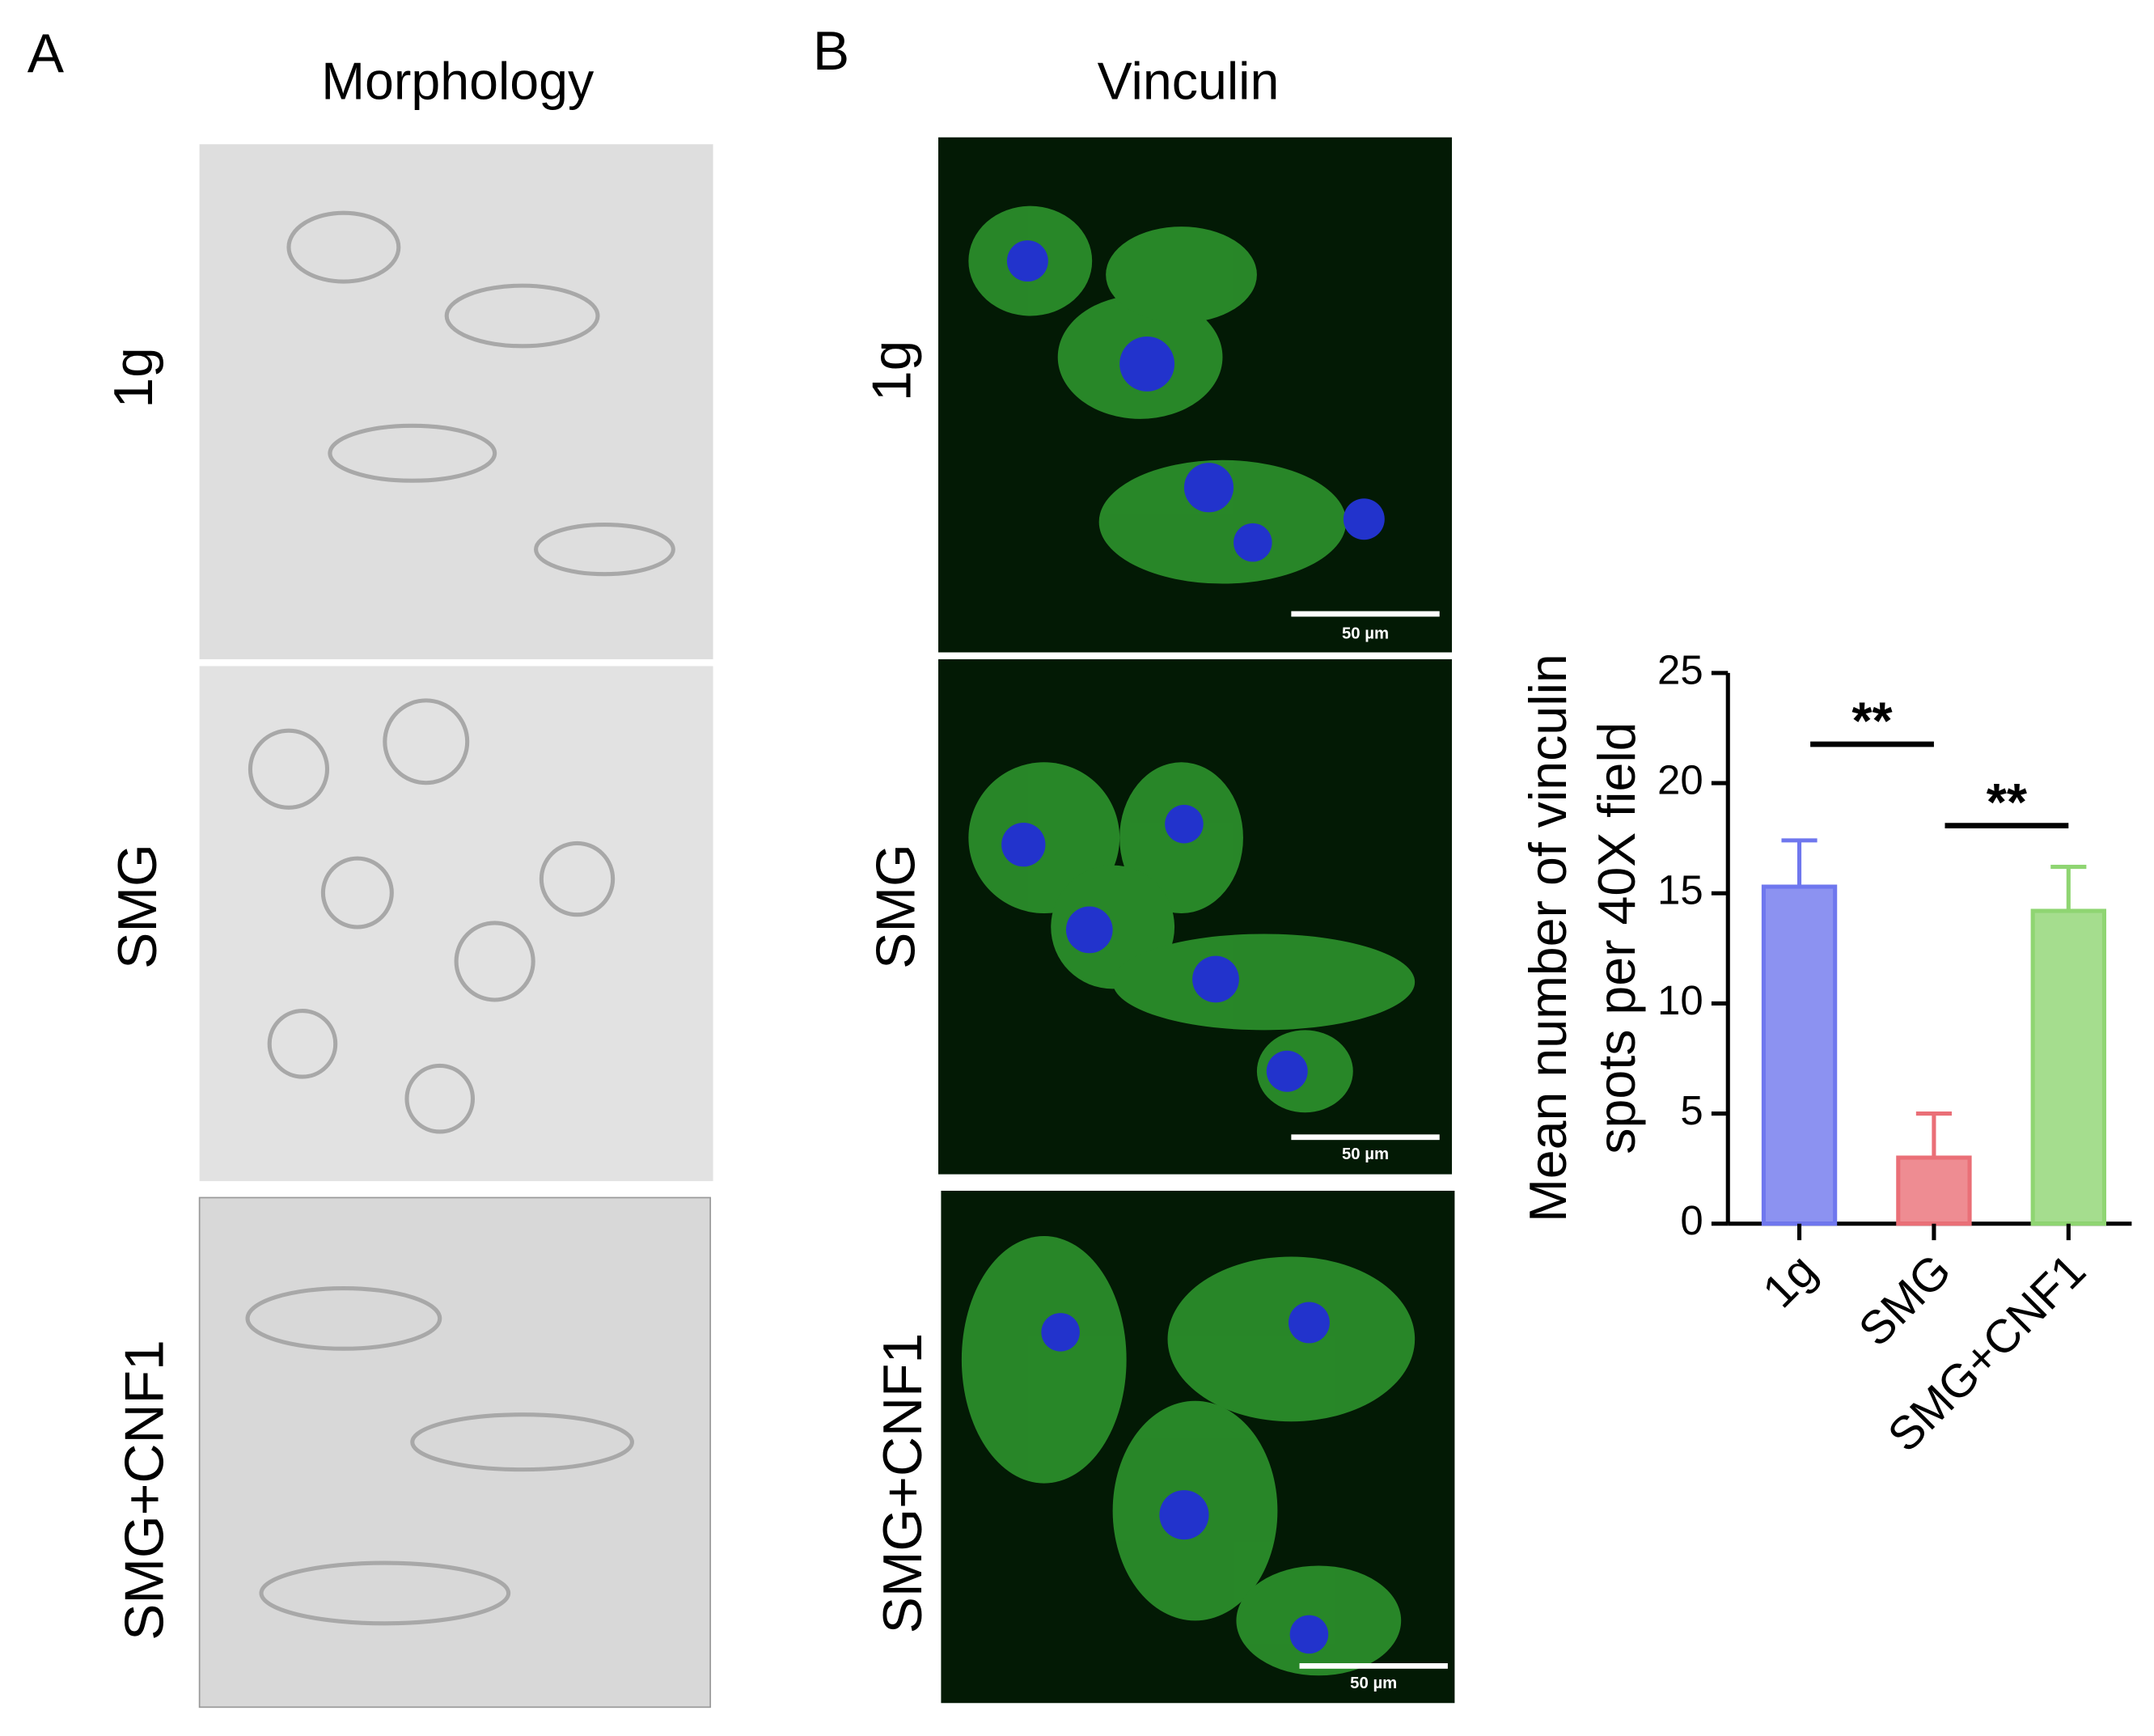 This screenshot has height=1736, width=2154. Describe the element at coordinates (1189, 81) in the screenshot. I see `panel-title: Vinculin` at that location.